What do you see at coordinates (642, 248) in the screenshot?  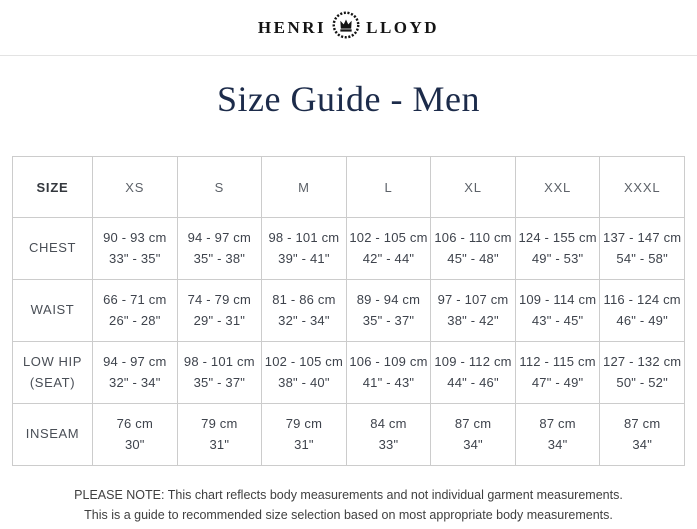 I see `measurement-cell: 137 - 147 cm 54" - 58"` at bounding box center [642, 248].